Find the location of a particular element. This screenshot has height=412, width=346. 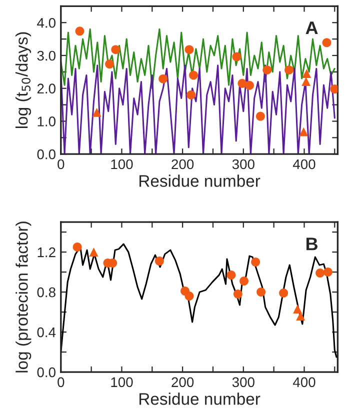

annotation: B is located at coordinates (312, 244).